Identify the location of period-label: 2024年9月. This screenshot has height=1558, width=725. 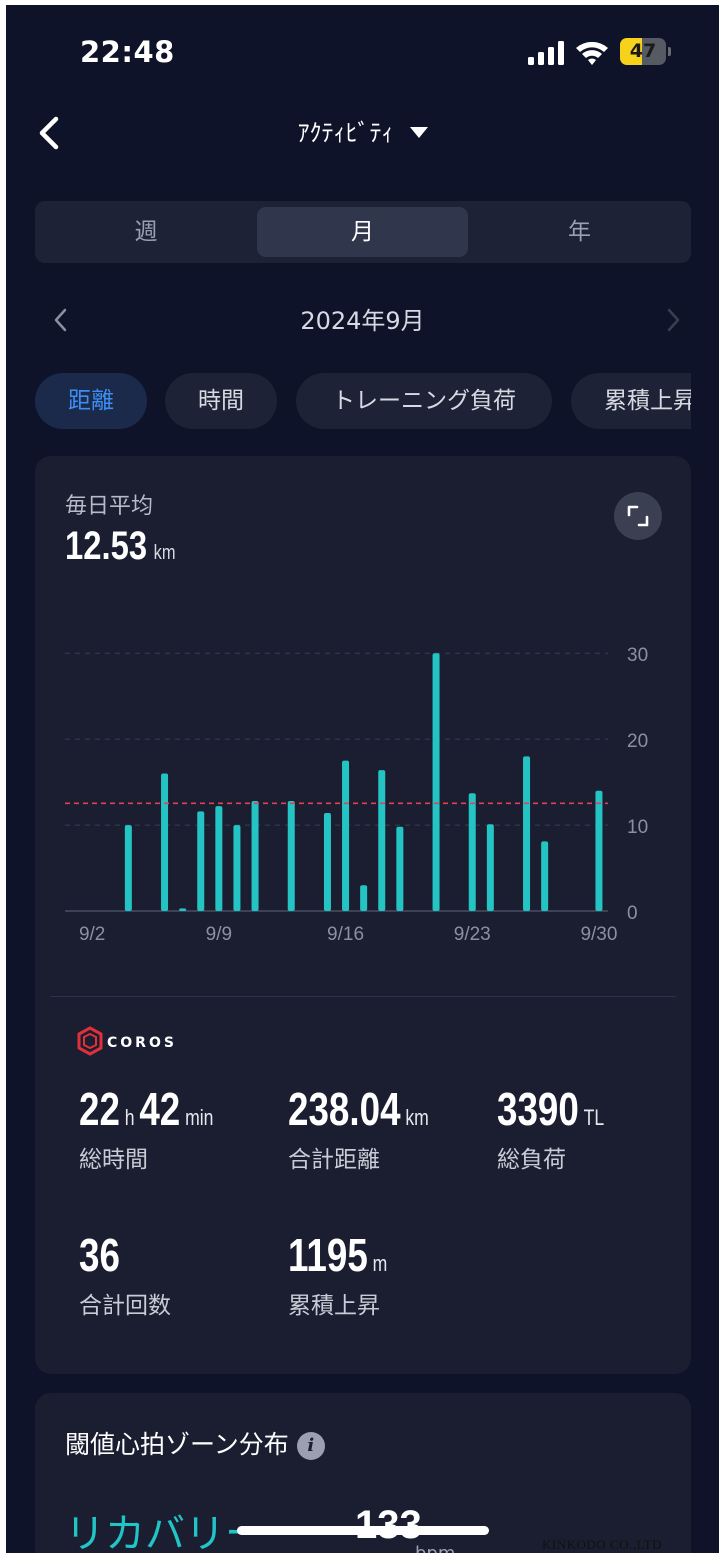
(362, 321).